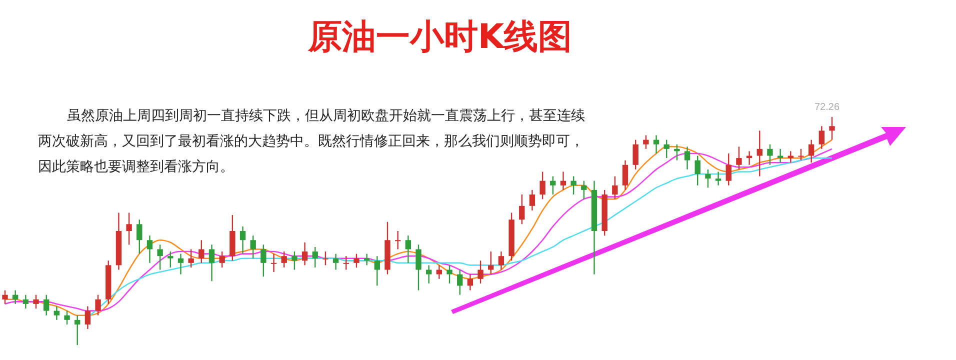  Describe the element at coordinates (311, 141) in the screenshot. I see `annotation: 虽然原油上周四到周初一直持续下跌，但从周初欧盘开始就一直震荡上行，甚至连续两次破新高，又回到了最初看涨的大趋势中。既然行情修正回来，那么我们则顺势即可，因此策略也要调整到看涨方向。` at that location.